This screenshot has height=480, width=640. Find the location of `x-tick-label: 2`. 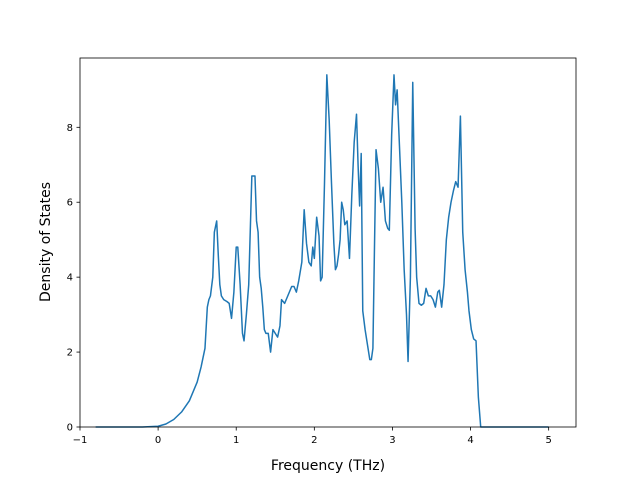

x-tick-label: 2 is located at coordinates (314, 440).